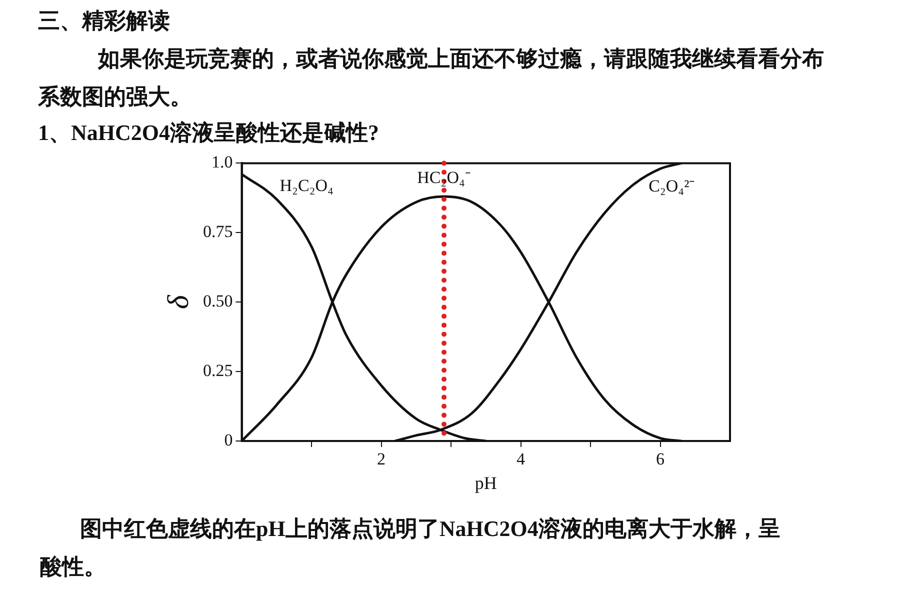  I want to click on series-label: HC₂O₄⁻, so click(444, 178).